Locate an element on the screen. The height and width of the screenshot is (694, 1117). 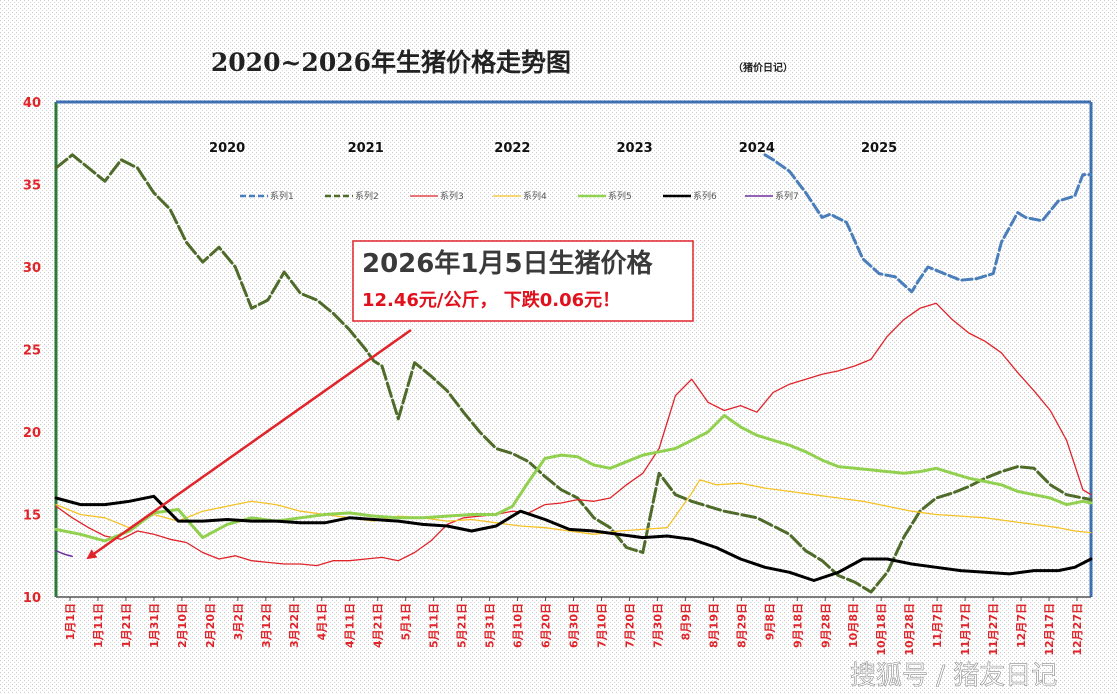
x-tick-label: 11月7日 is located at coordinates (937, 625).